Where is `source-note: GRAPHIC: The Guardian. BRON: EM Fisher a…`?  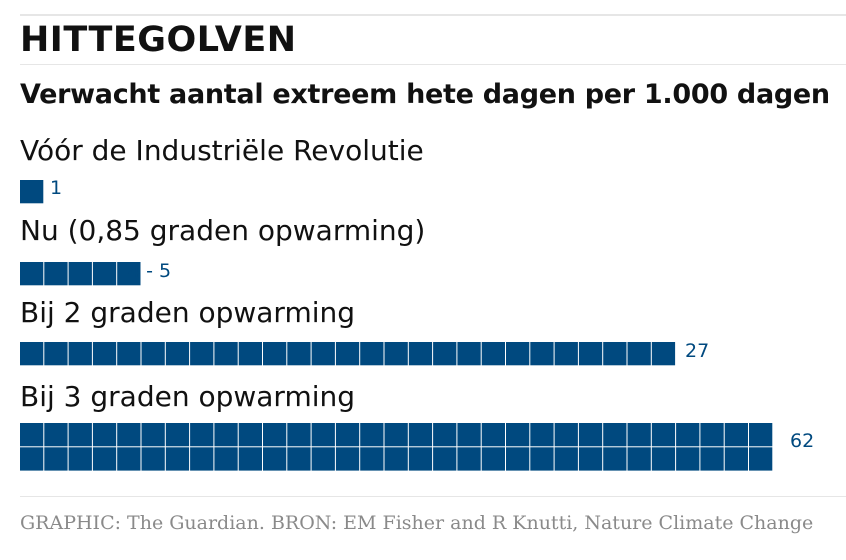
source-note: GRAPHIC: The Guardian. BRON: EM Fisher a… is located at coordinates (417, 523).